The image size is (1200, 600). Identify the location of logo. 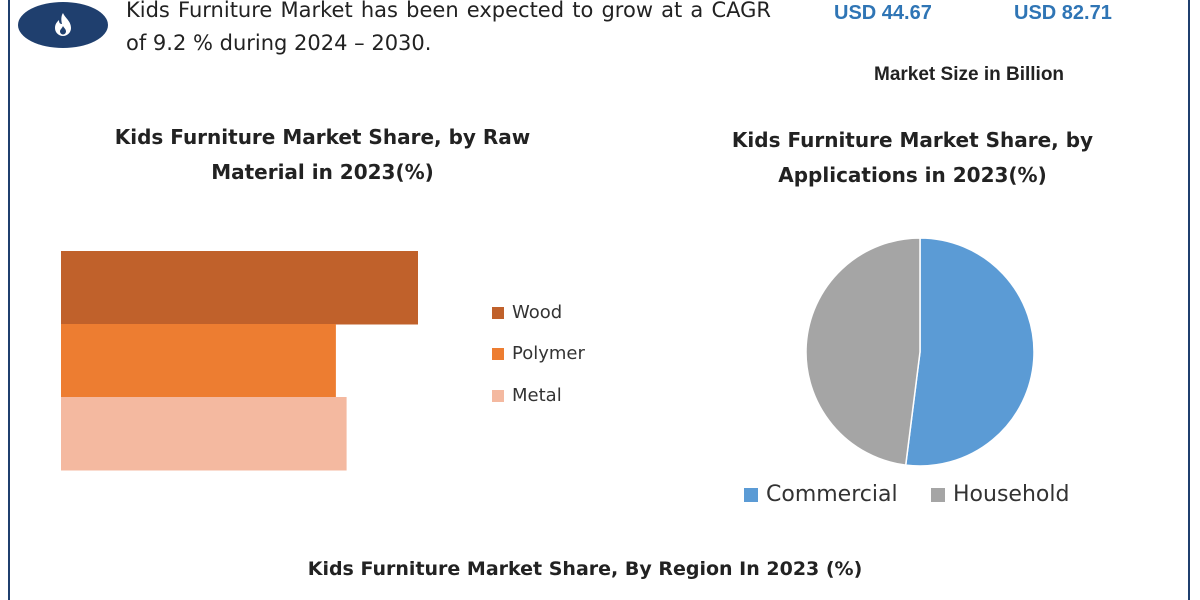
(63, 25).